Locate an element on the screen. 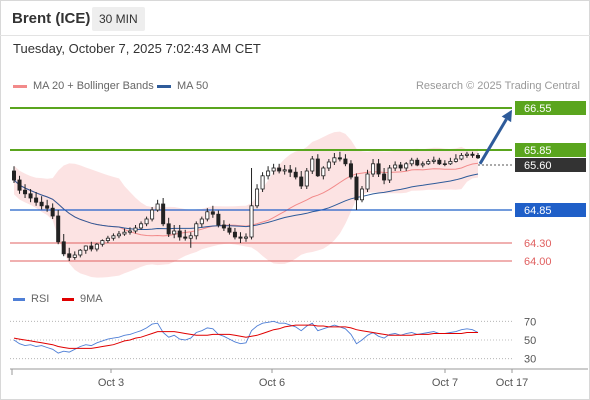  legend-rsi: RSI is located at coordinates (31, 299).